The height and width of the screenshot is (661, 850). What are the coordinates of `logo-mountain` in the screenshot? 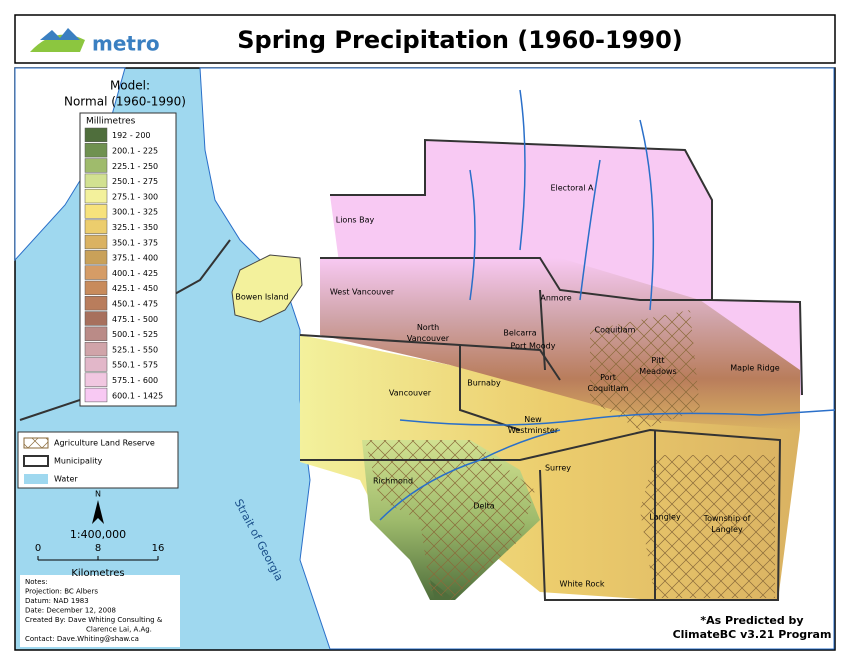 It's located at (60, 34).